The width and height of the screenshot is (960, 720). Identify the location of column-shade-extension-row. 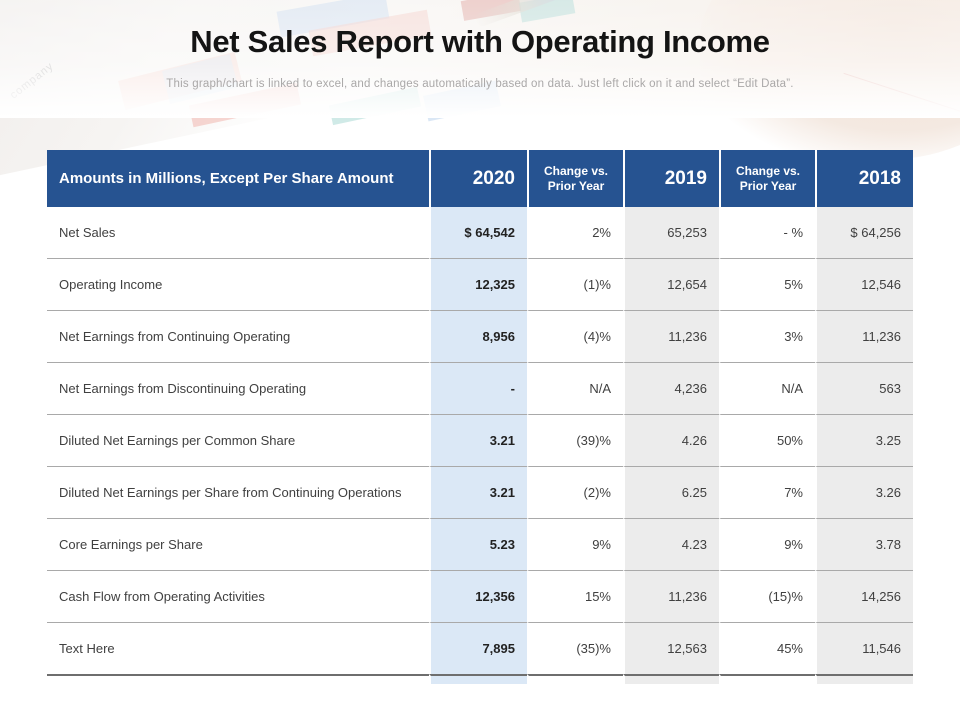
(480, 679).